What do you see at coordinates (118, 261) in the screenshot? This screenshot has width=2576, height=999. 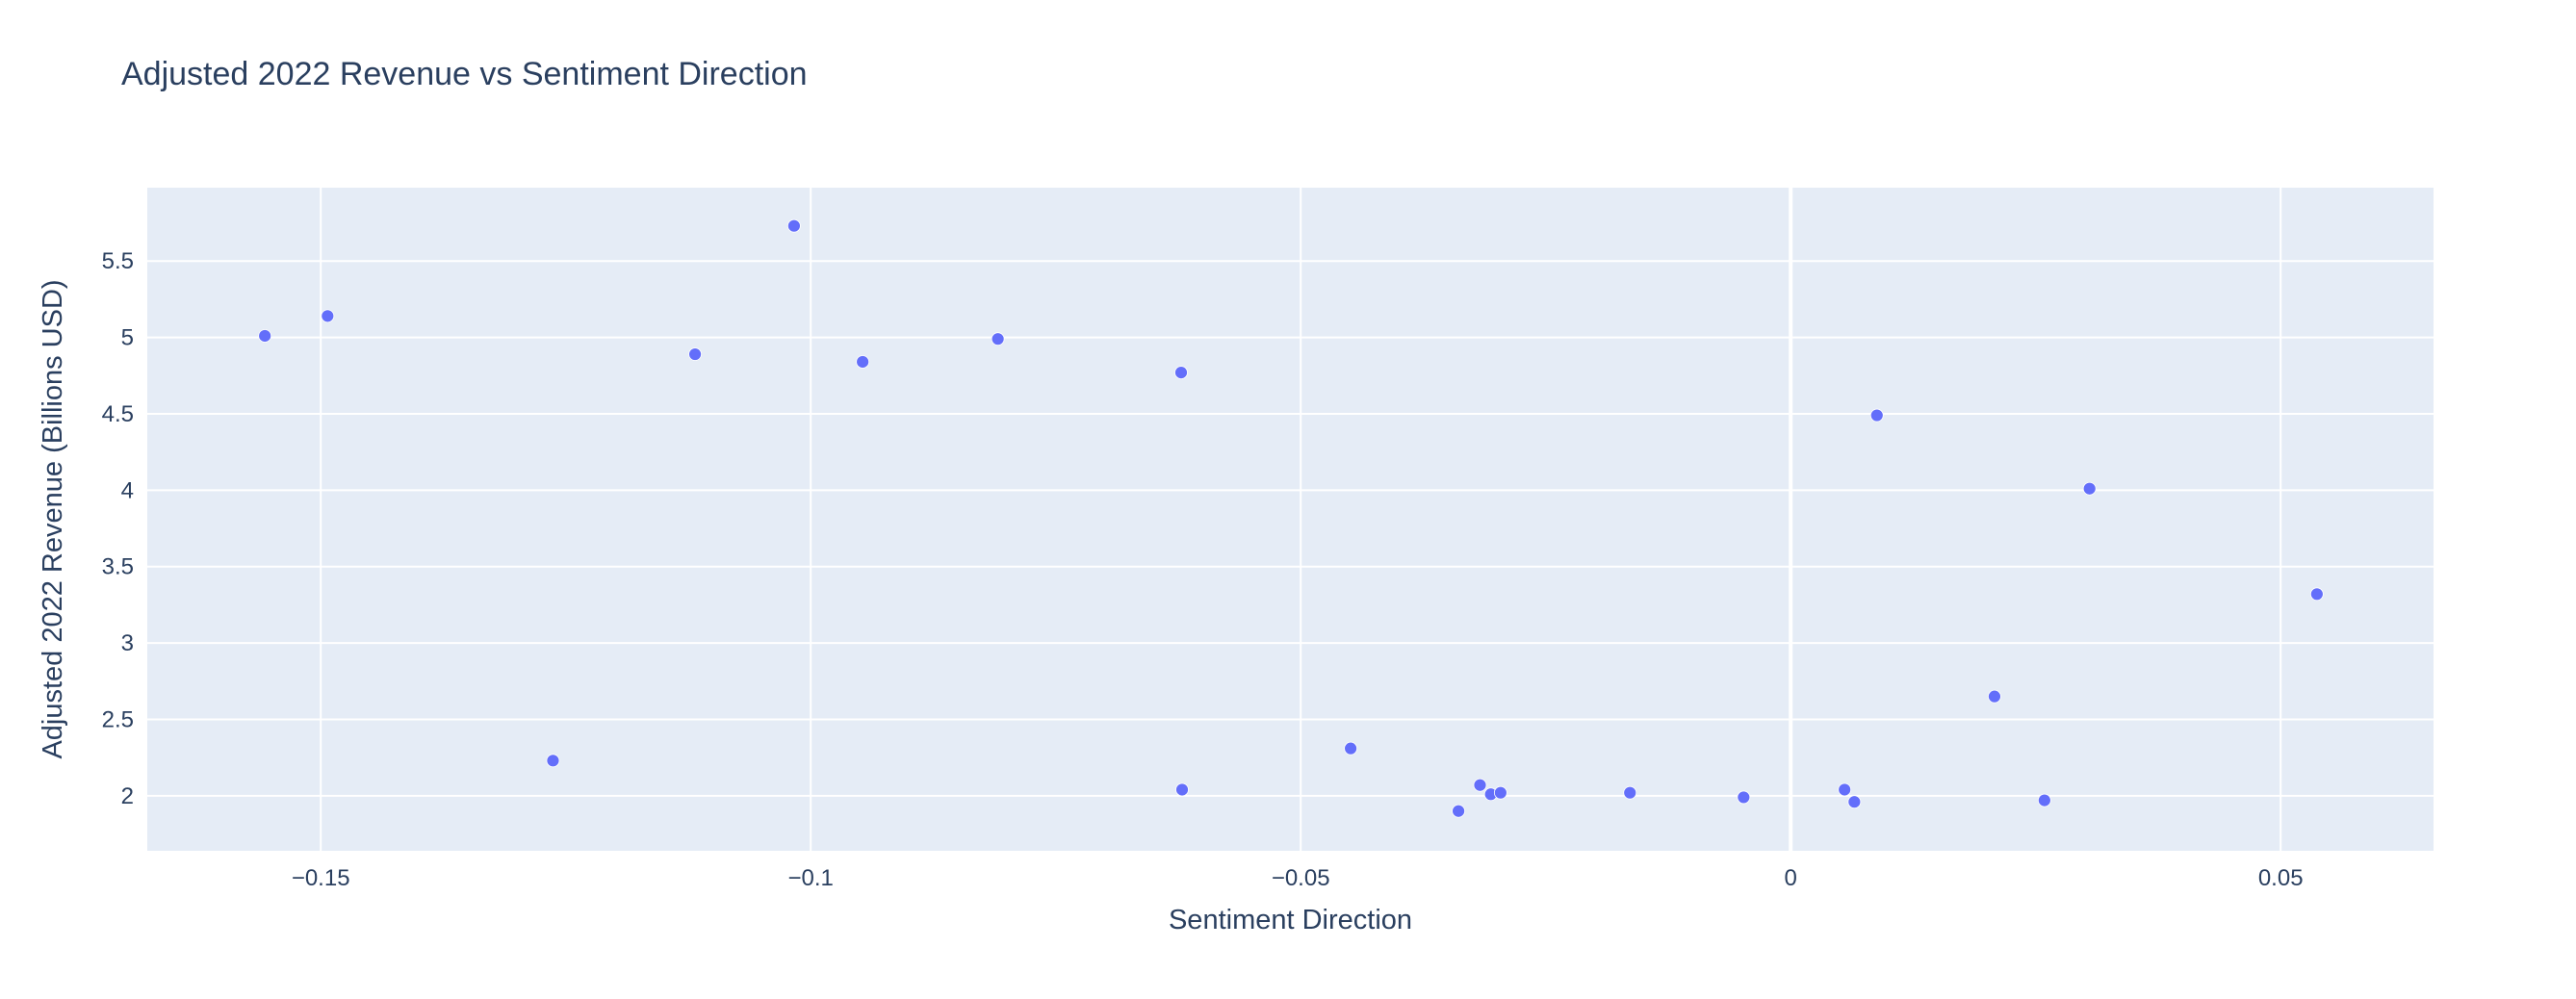 I see `y-tick-label: 5.5` at bounding box center [118, 261].